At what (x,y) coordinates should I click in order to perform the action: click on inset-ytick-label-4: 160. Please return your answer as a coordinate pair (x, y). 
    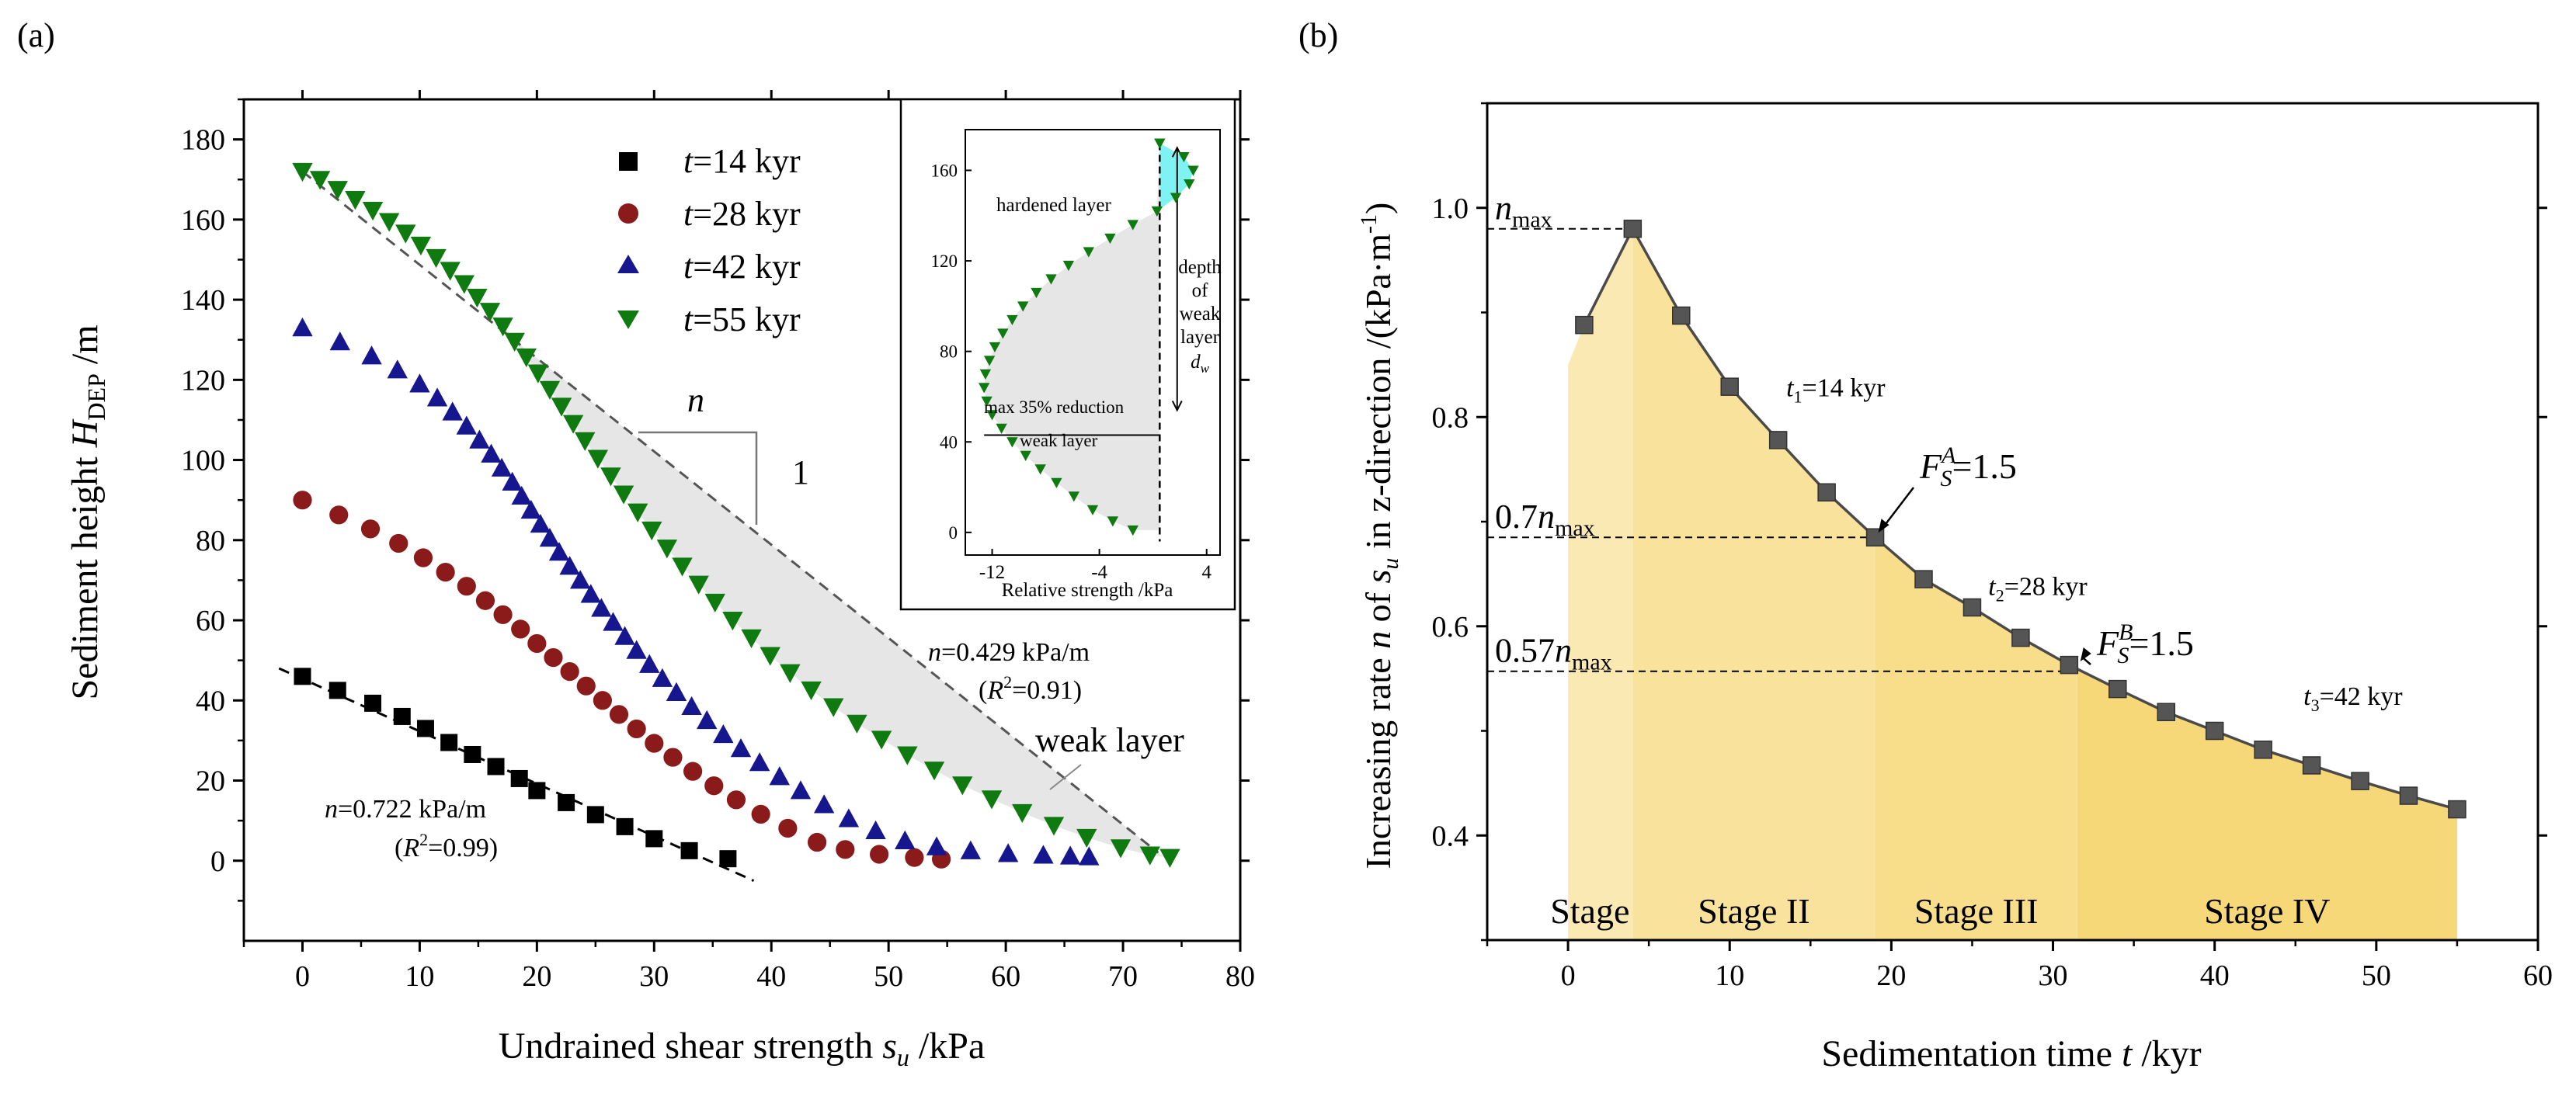
    Looking at the image, I should click on (944, 170).